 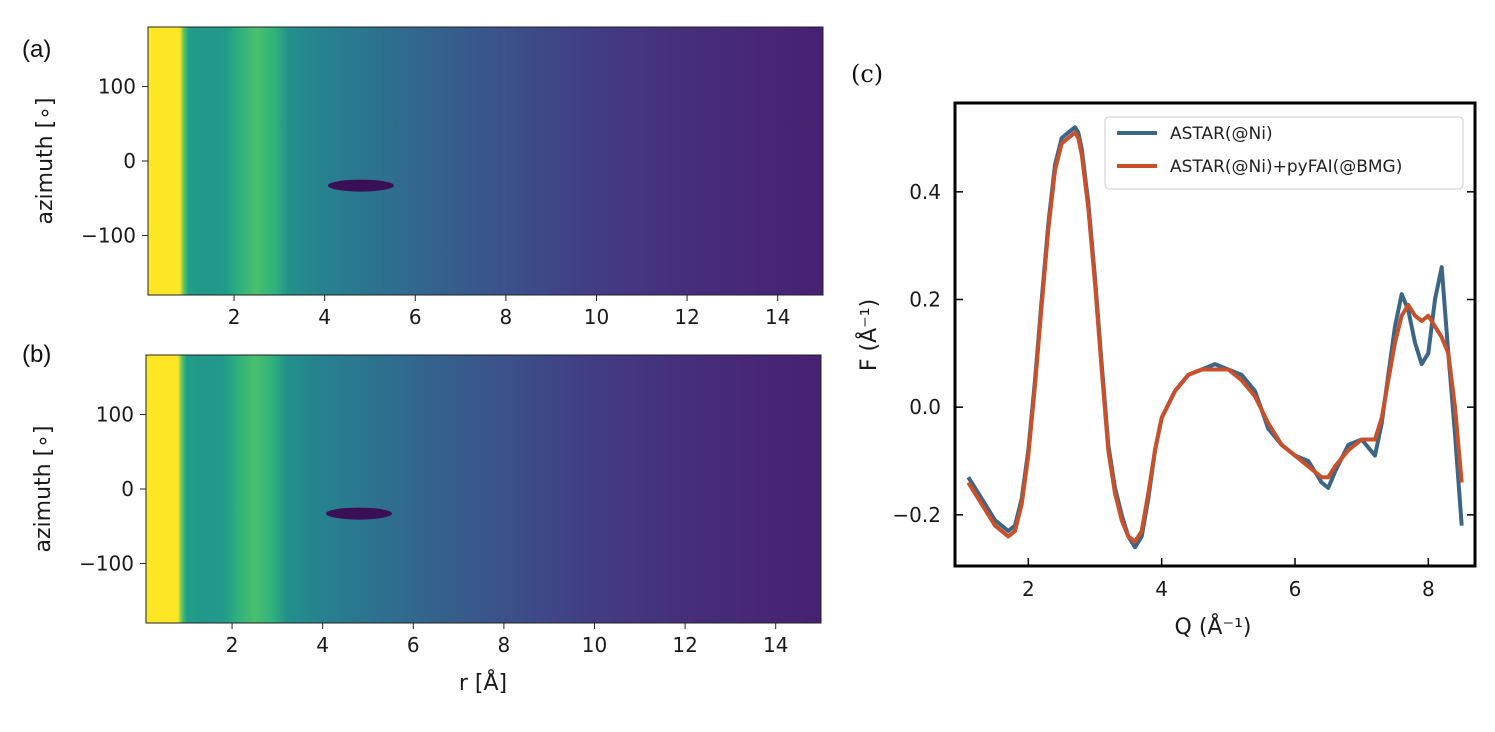 I want to click on line-chart-ytick-label-2: 0.2, so click(x=925, y=300).